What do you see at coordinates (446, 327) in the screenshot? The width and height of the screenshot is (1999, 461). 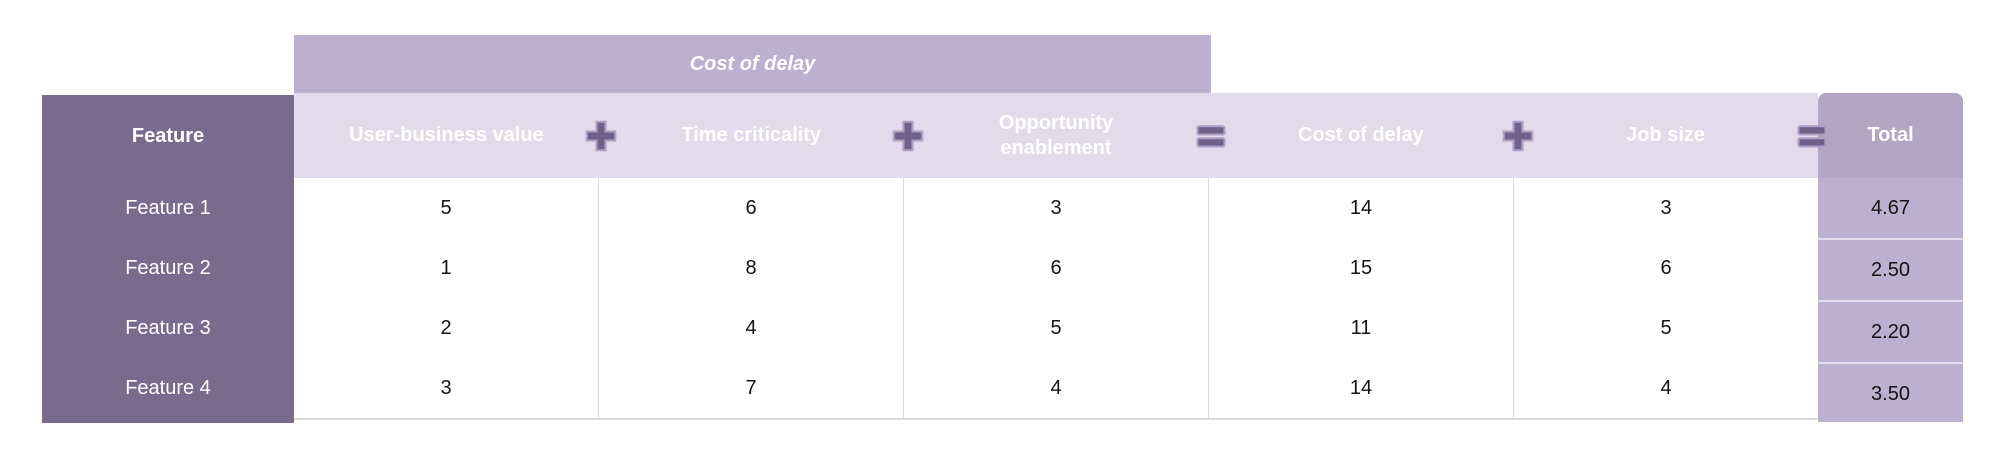 I see `cell-user-business-value: 2` at bounding box center [446, 327].